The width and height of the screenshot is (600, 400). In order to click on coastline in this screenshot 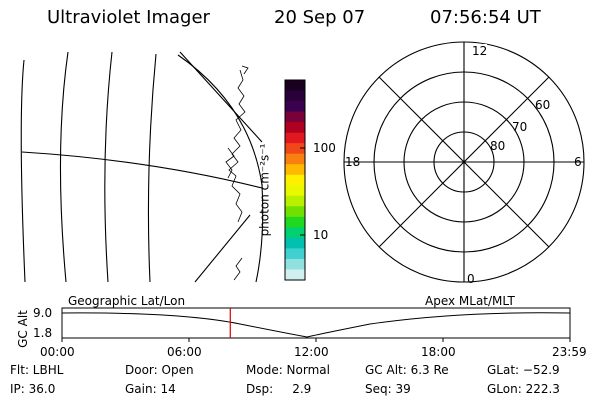, I will do `click(237, 173)`.